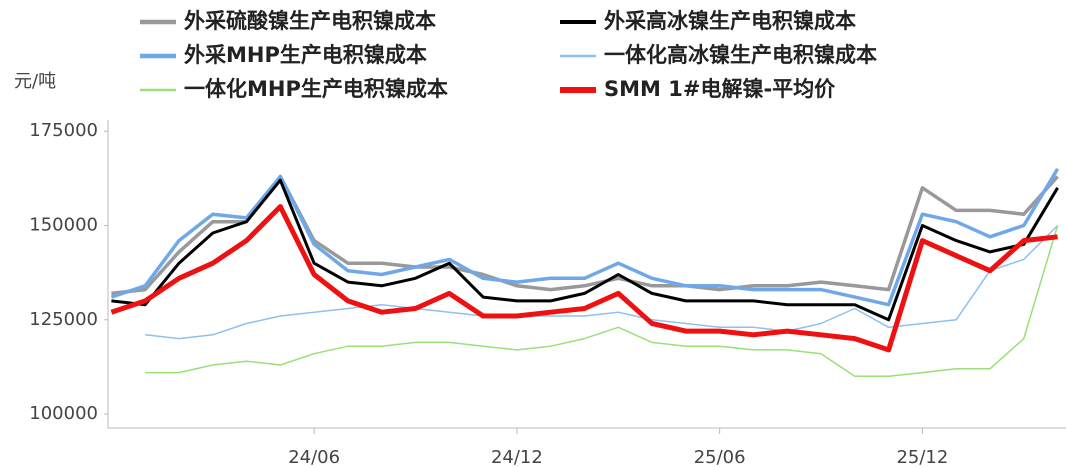  Describe the element at coordinates (63, 224) in the screenshot. I see `y-tick-label: 150000` at that location.